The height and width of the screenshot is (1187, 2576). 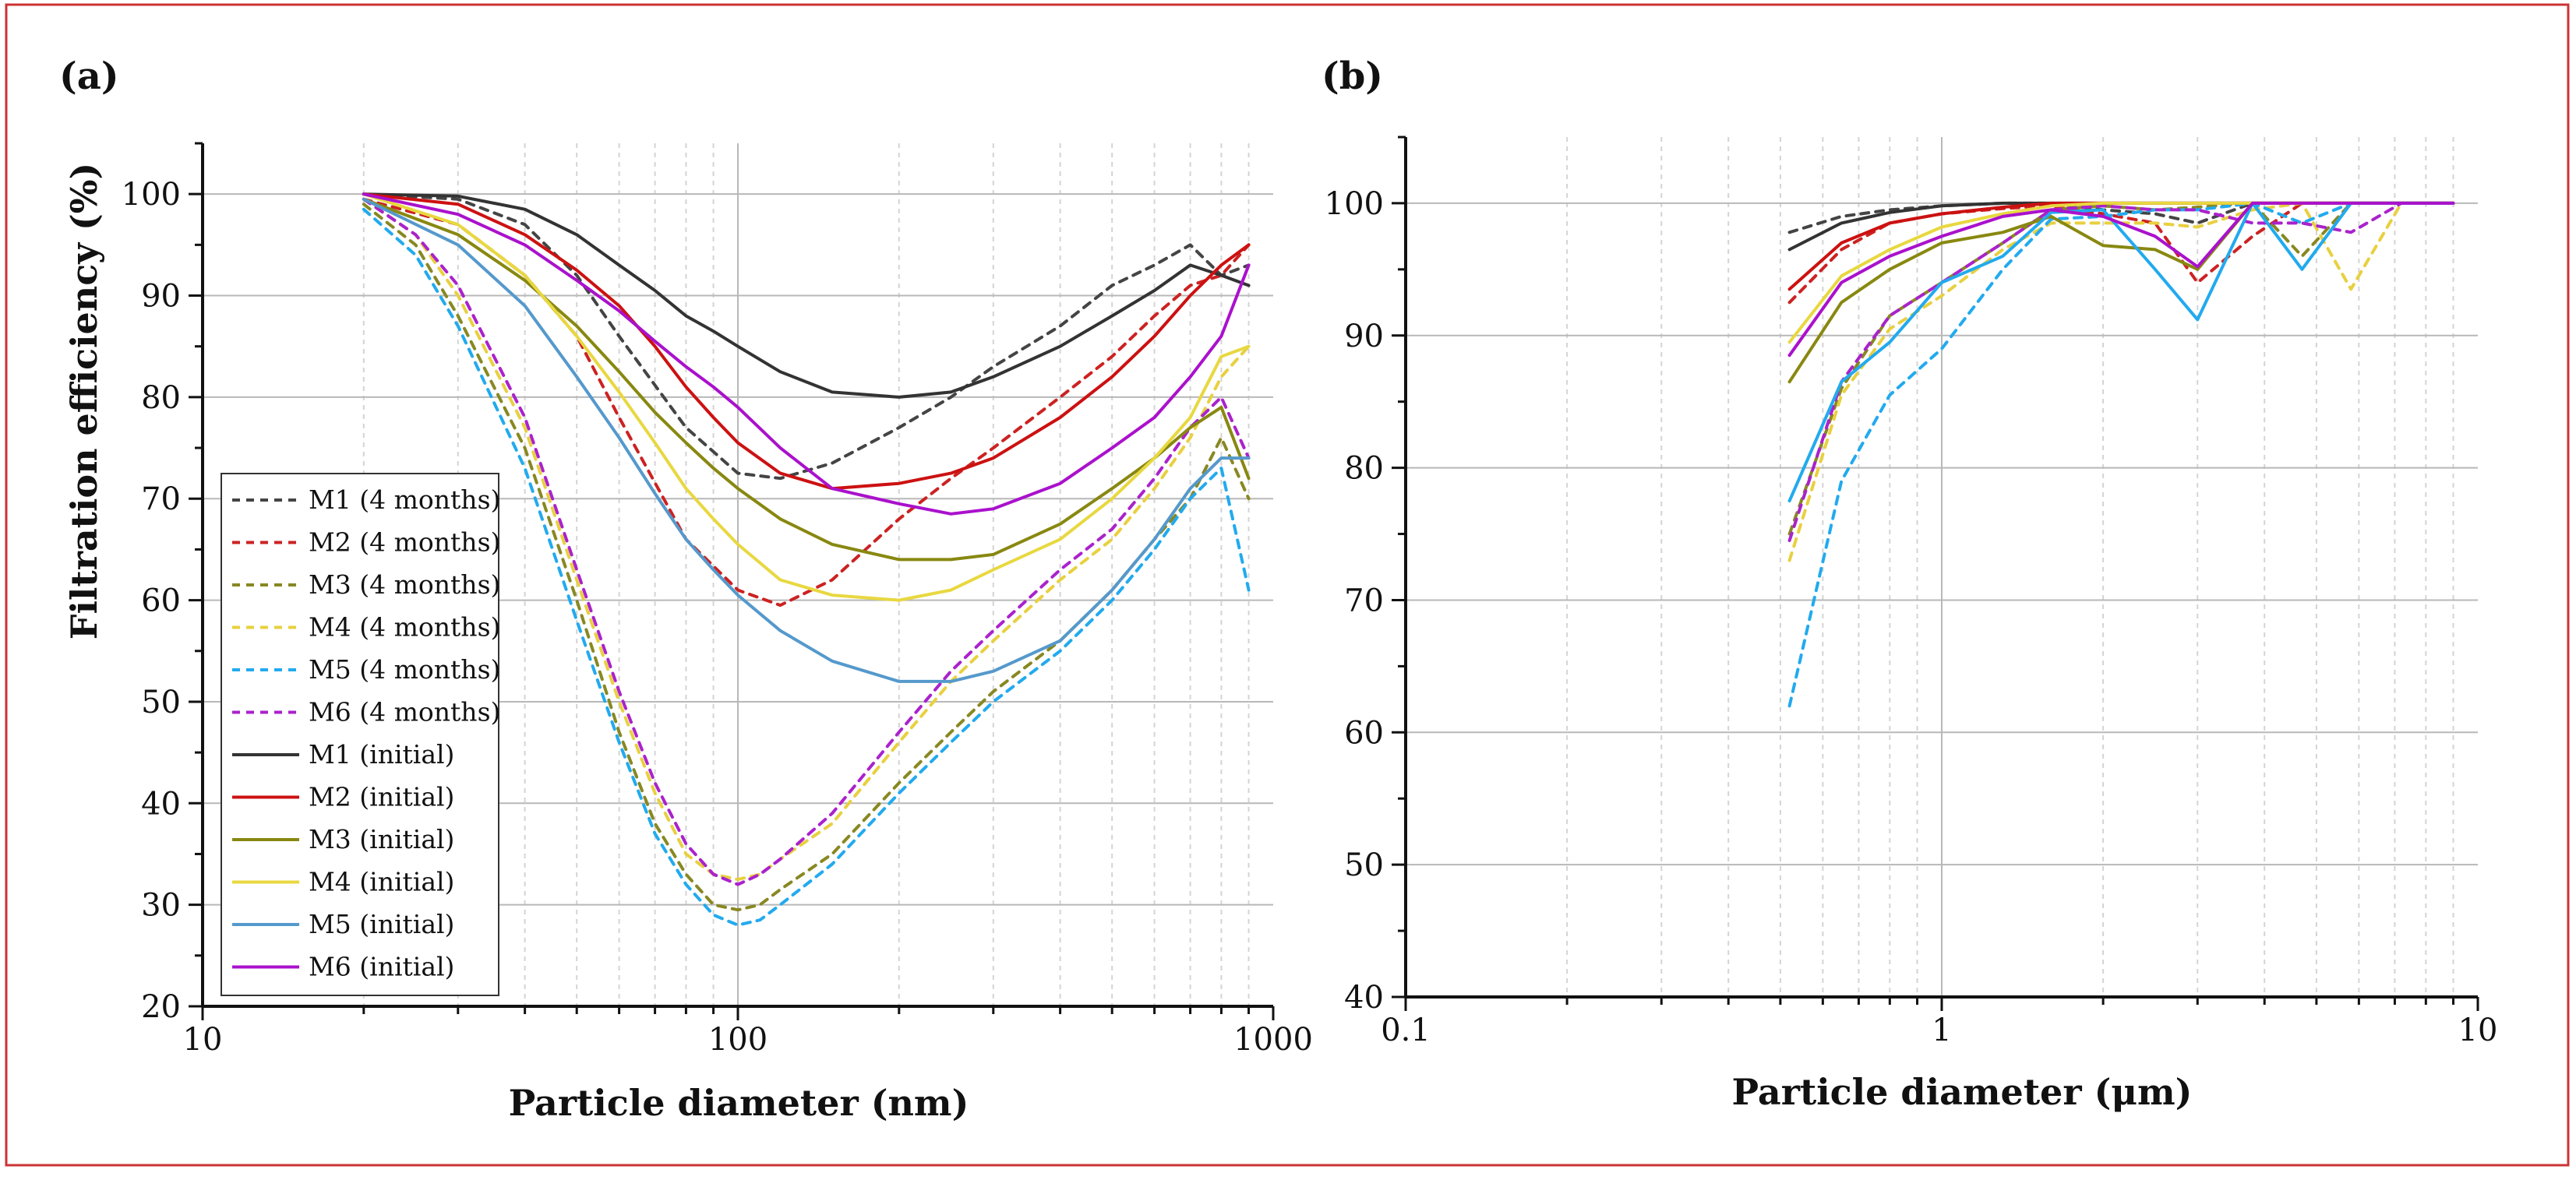 What do you see at coordinates (381, 797) in the screenshot?
I see `legend-label: M2 (initial)` at bounding box center [381, 797].